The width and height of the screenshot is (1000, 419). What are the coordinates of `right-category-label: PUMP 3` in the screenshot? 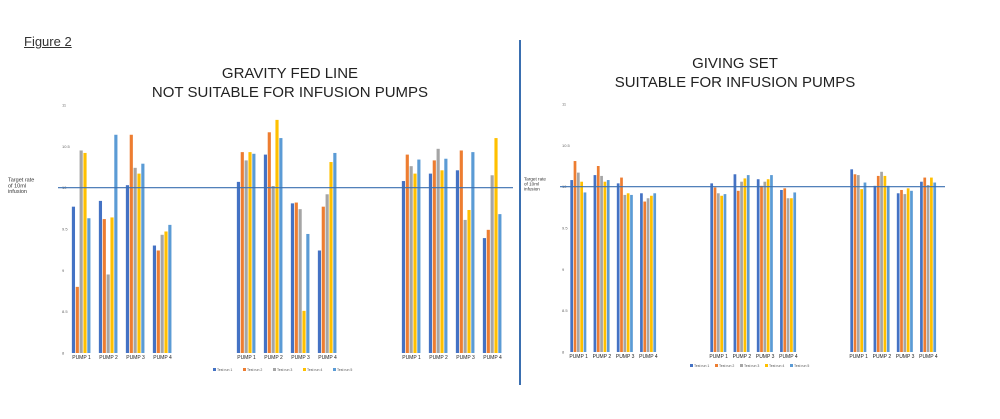 It's located at (905, 357).